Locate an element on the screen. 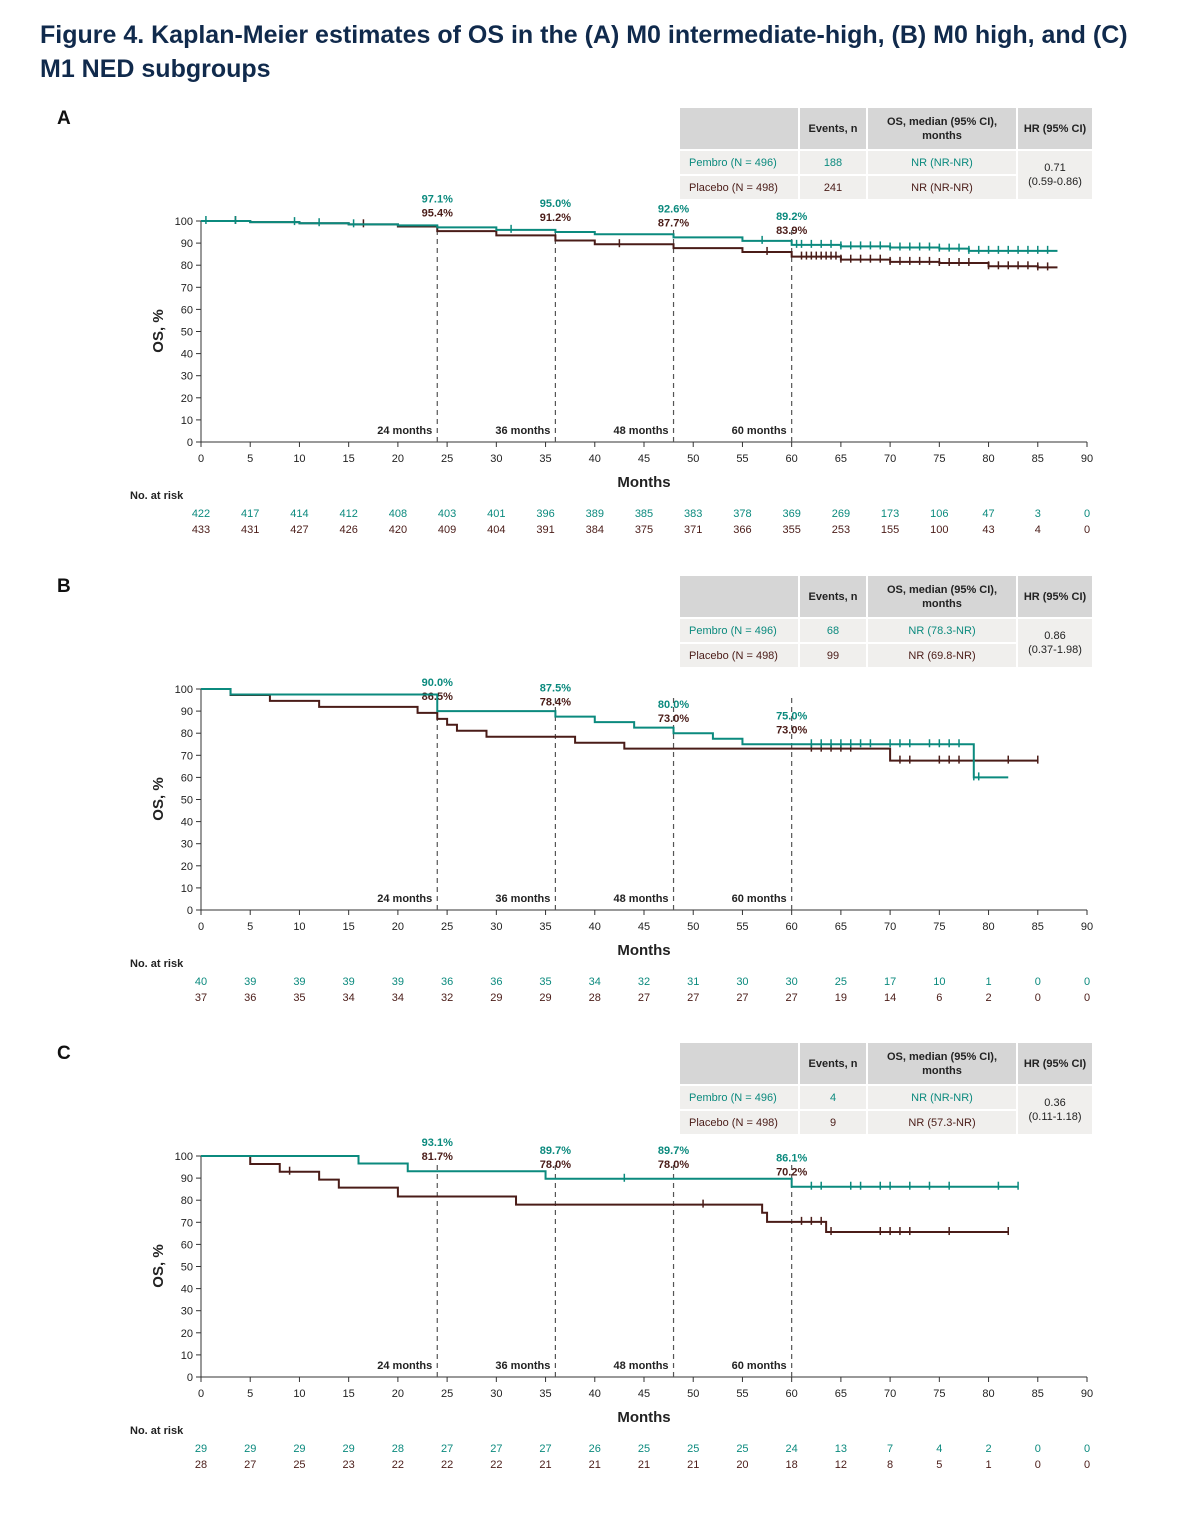 Image resolution: width=1200 pixels, height=1513 pixels. landmark-placebo-value: 78.4% is located at coordinates (555, 703).